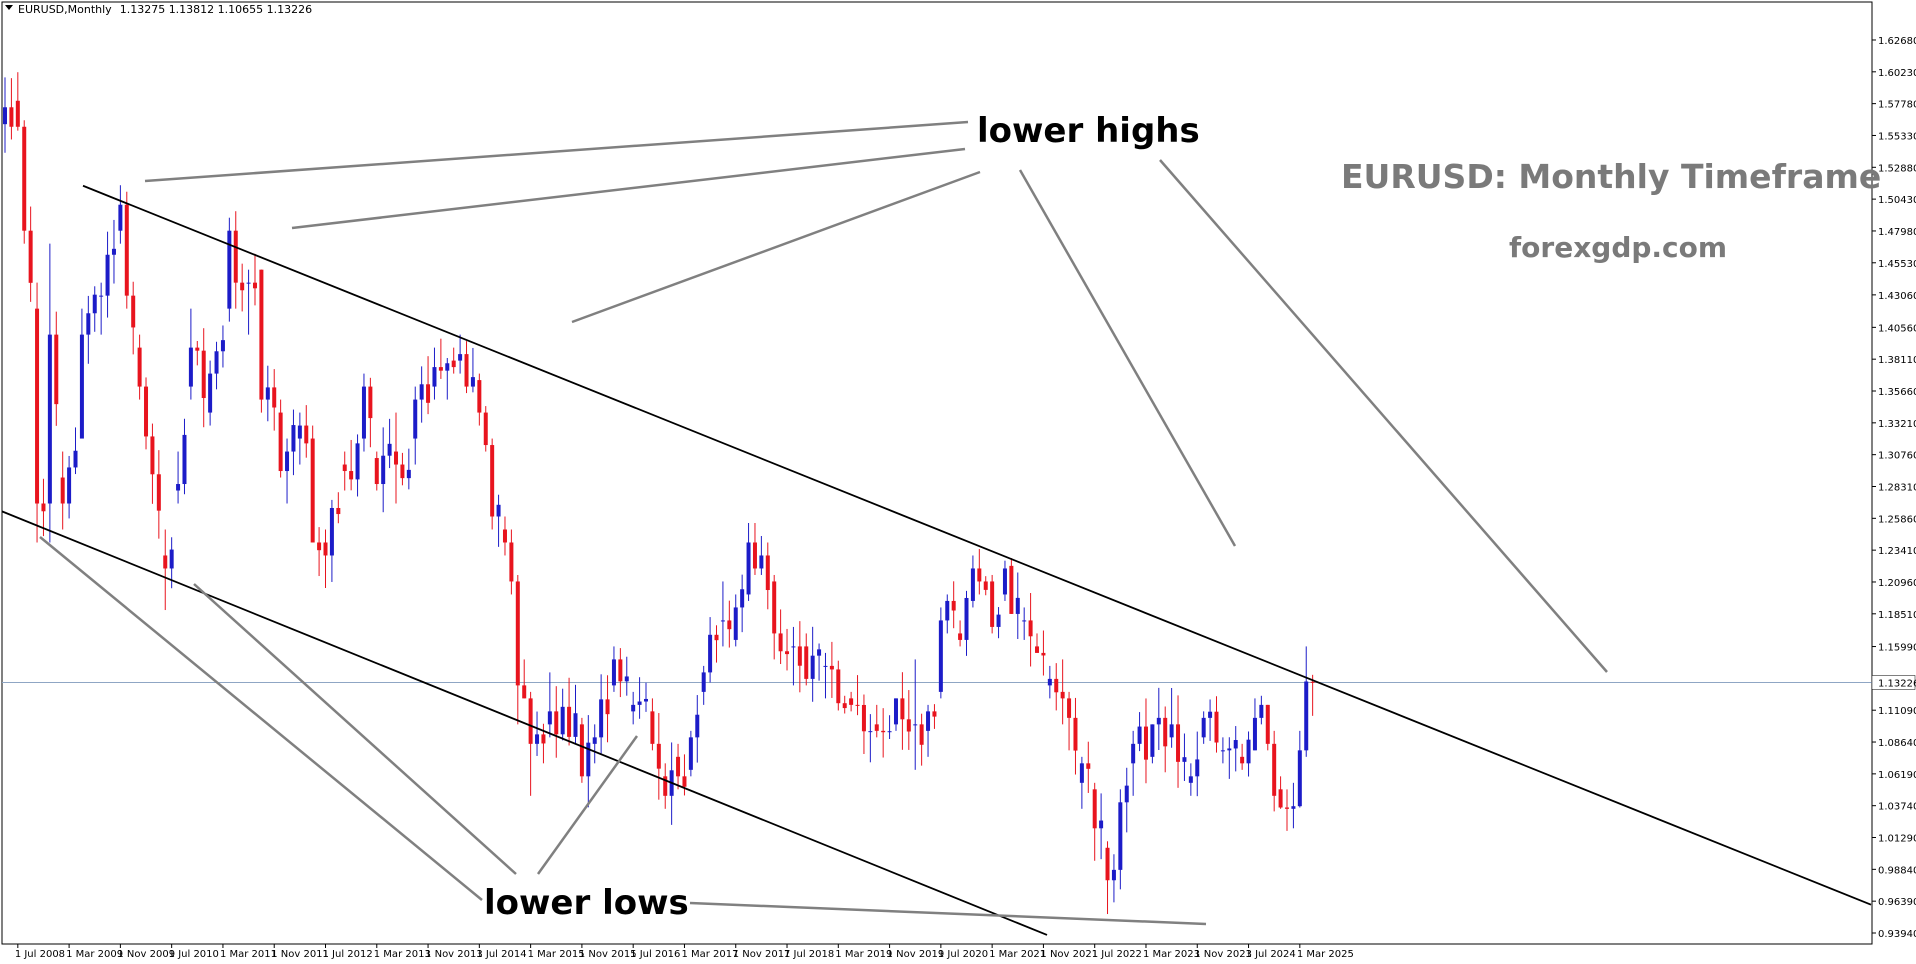 The height and width of the screenshot is (964, 1916). Describe the element at coordinates (1897, 615) in the screenshot. I see `y-tick-label: 1.18510` at that location.